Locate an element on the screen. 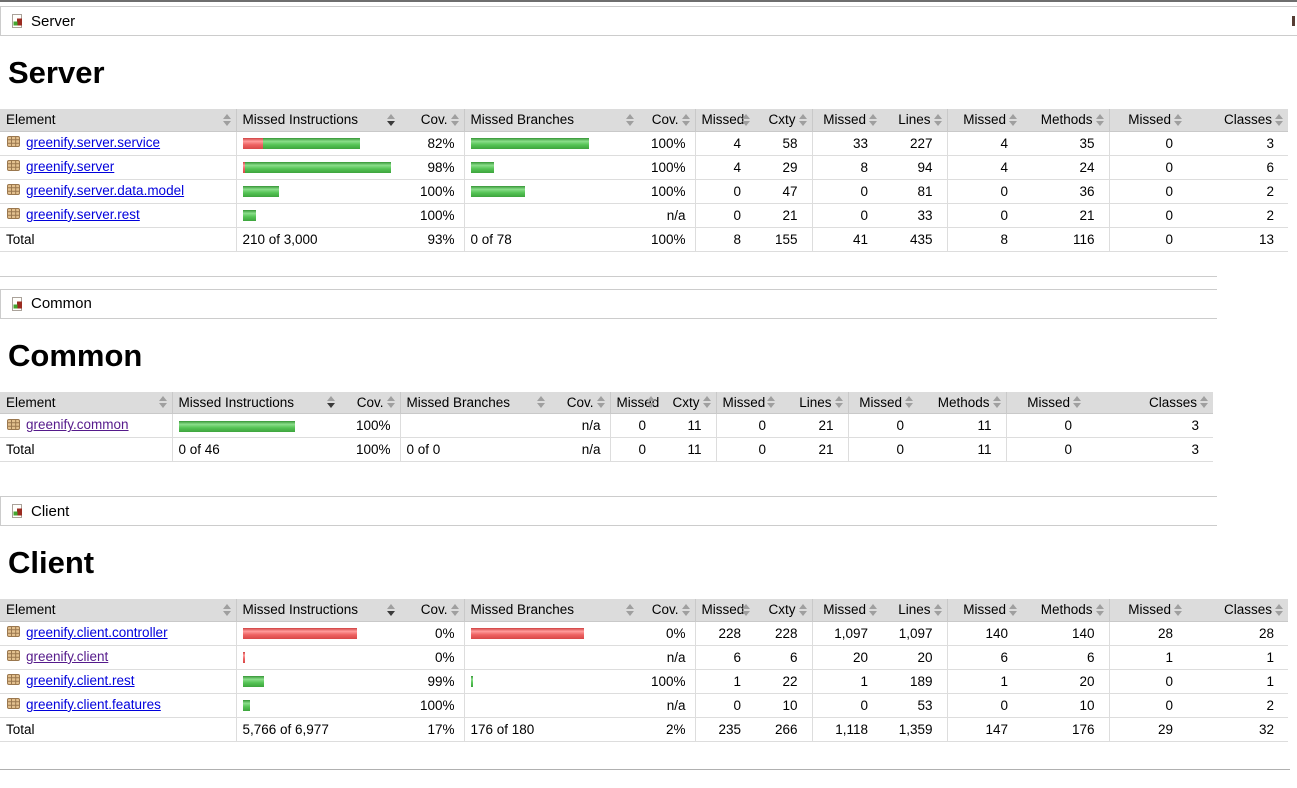 Image resolution: width=1297 pixels, height=788 pixels. package-link: greenify.client.features is located at coordinates (93, 704).